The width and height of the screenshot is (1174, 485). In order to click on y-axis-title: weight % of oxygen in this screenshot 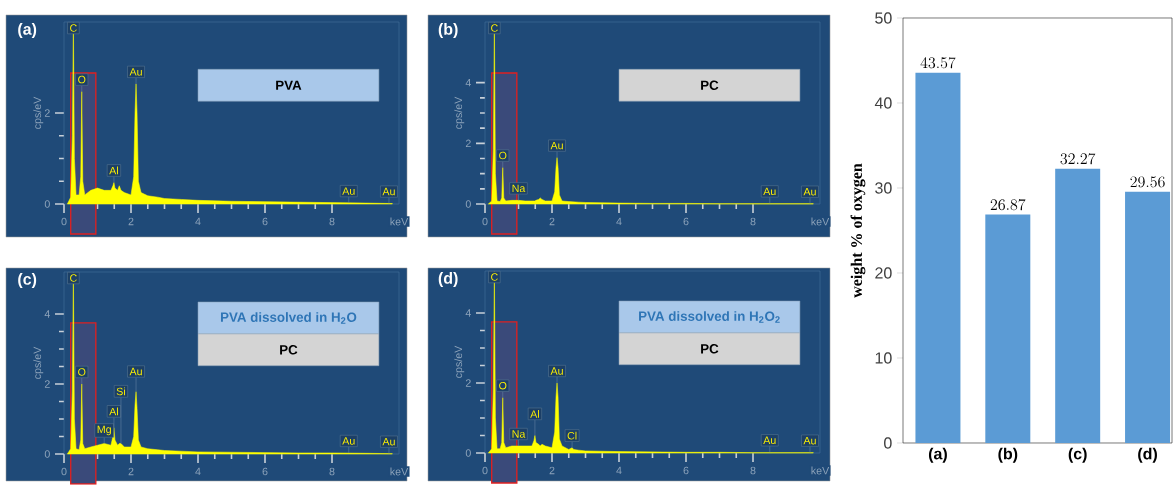, I will do `click(858, 230)`.